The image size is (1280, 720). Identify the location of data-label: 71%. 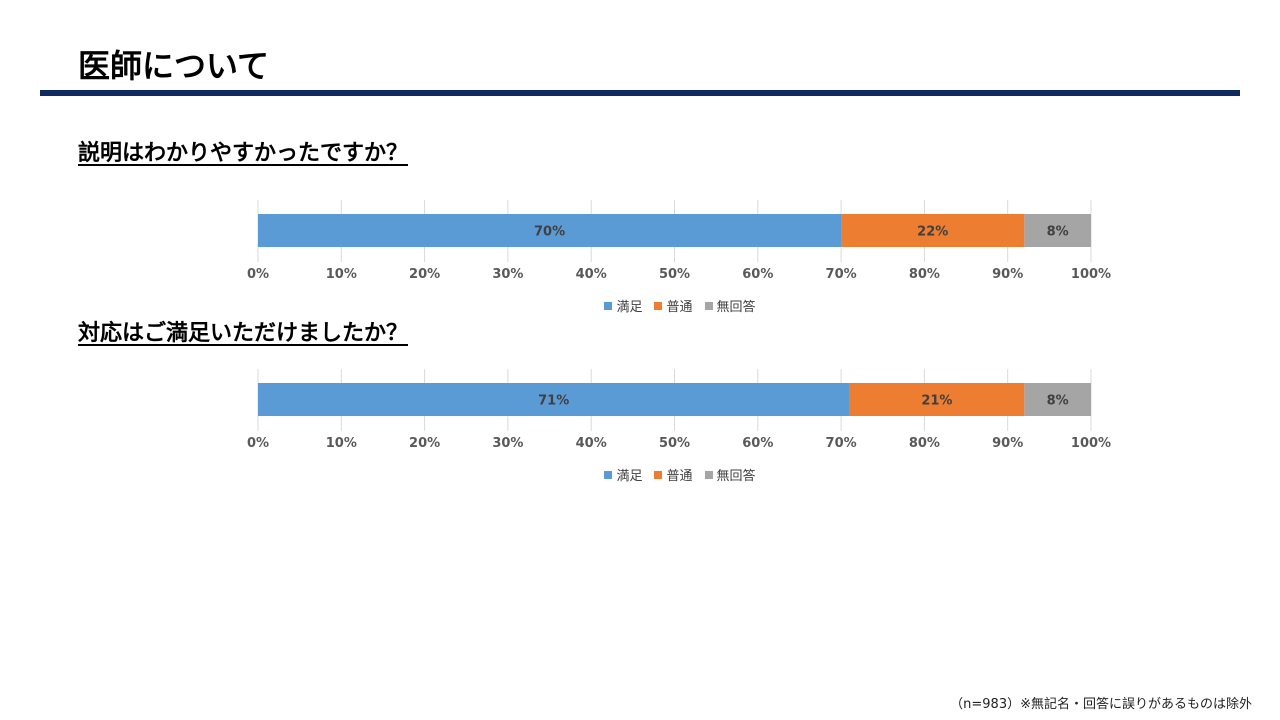
(553, 401).